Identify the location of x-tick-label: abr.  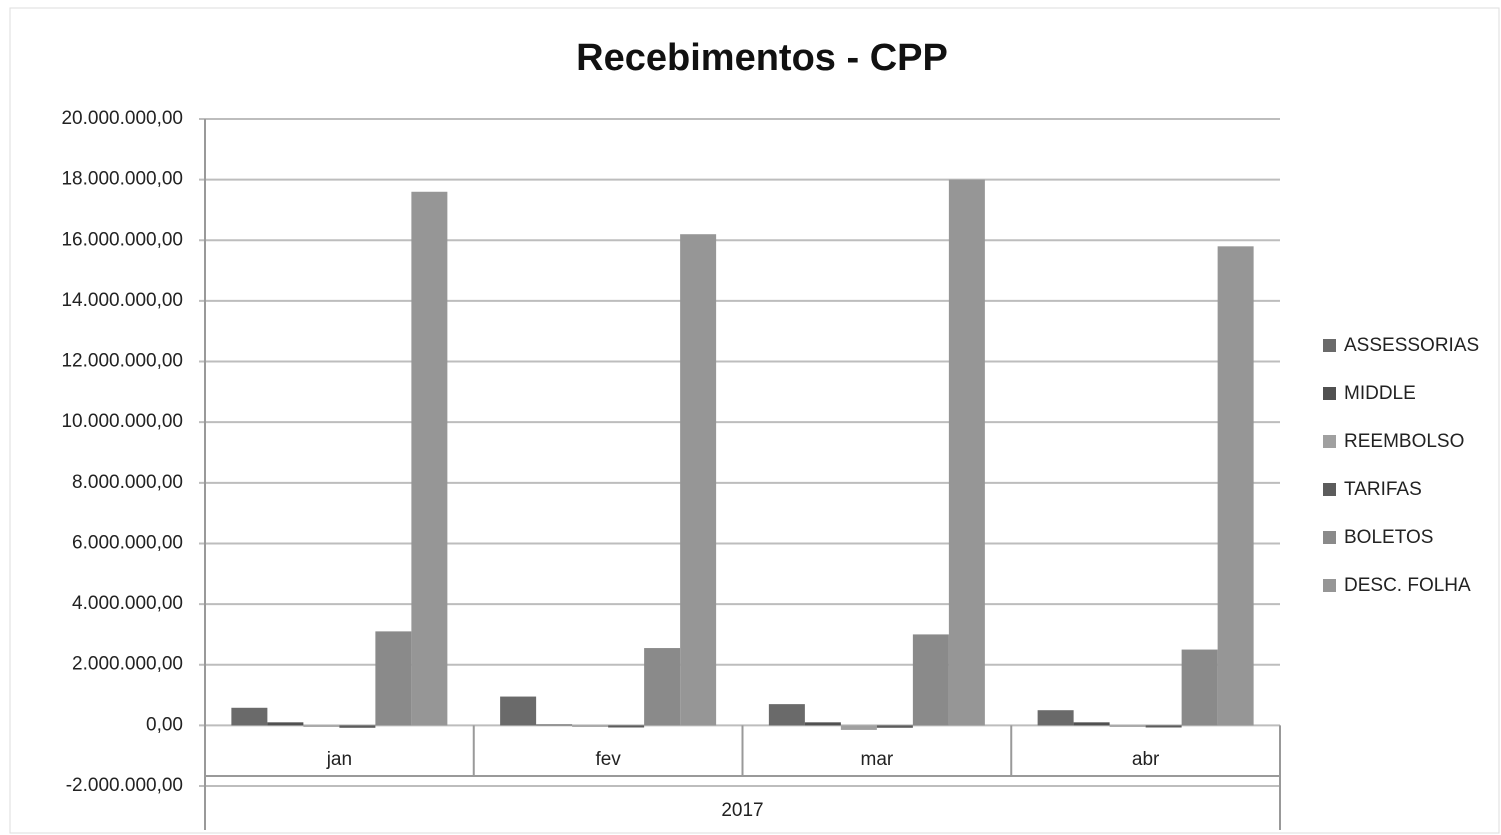
(1146, 759).